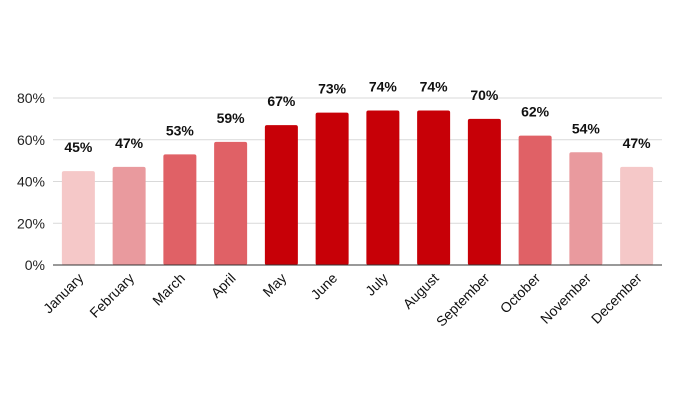 This screenshot has width=690, height=400. Describe the element at coordinates (376, 284) in the screenshot. I see `x-tick-label: July` at that location.